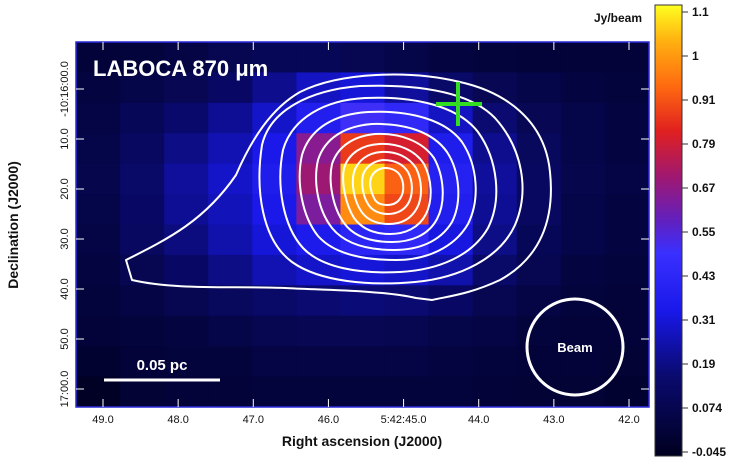 The image size is (746, 468). Describe the element at coordinates (478, 420) in the screenshot. I see `x-tick-label: 44.0` at that location.